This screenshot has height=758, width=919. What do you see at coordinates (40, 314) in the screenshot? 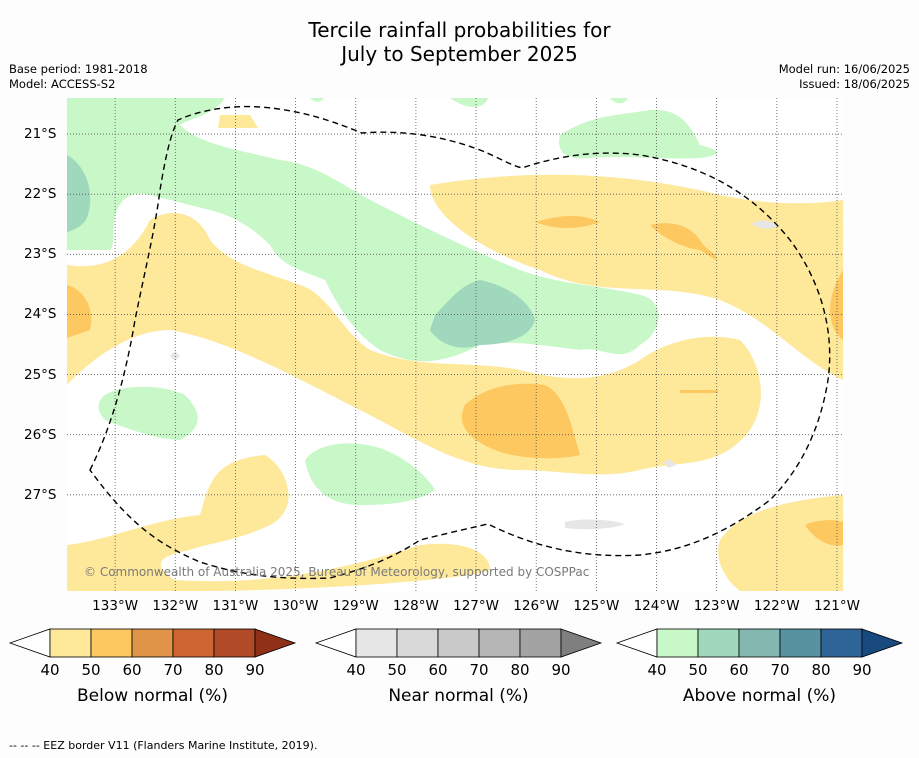
I see `latitude-label: 24°S` at bounding box center [40, 314].